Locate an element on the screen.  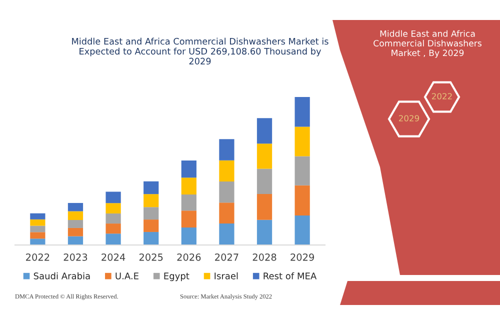
text: Middle East and Africa Commercial Dishwashers Market , By 2029 is located at coordinates (428, 44).